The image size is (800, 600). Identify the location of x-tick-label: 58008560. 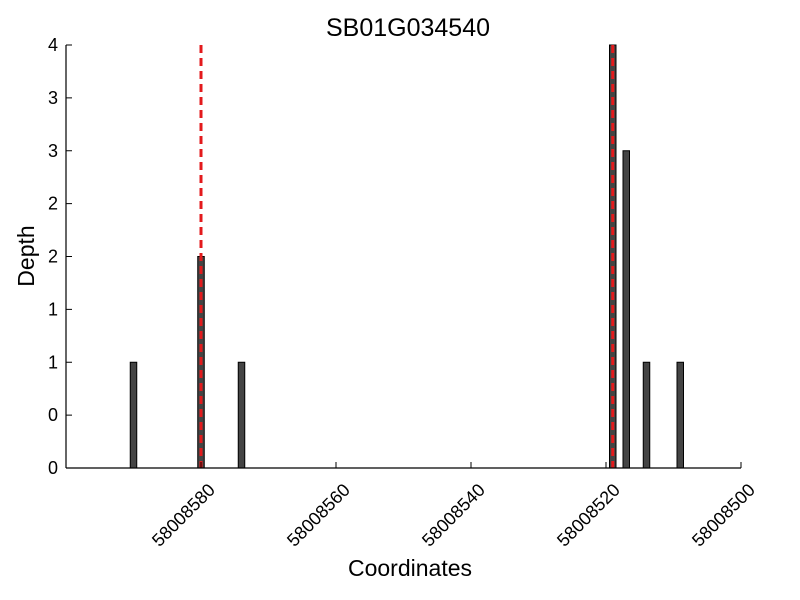
(318, 515).